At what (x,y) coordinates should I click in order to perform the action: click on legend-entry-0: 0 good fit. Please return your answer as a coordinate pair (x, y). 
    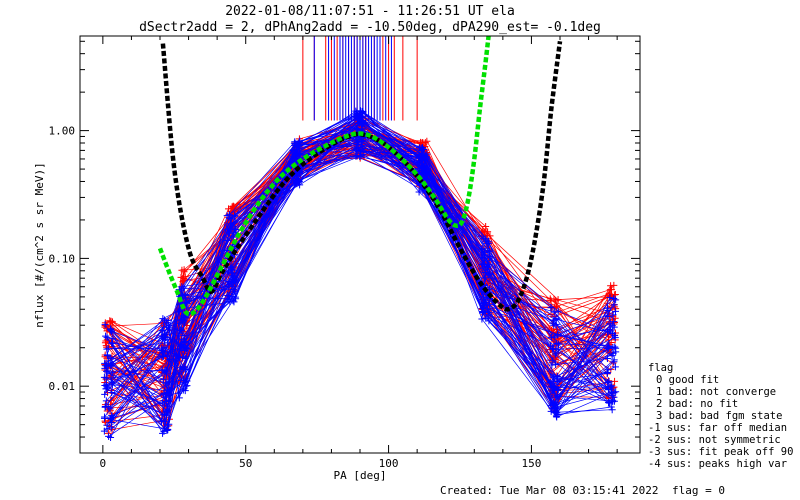
    Looking at the image, I should click on (687, 380).